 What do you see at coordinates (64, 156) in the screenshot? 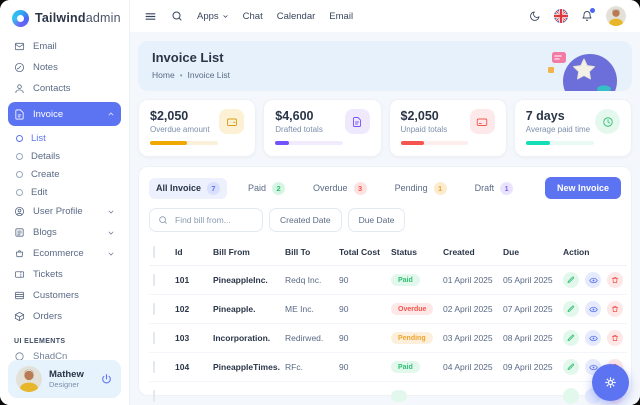
I see `sidebar-subitem-details: Details` at bounding box center [64, 156].